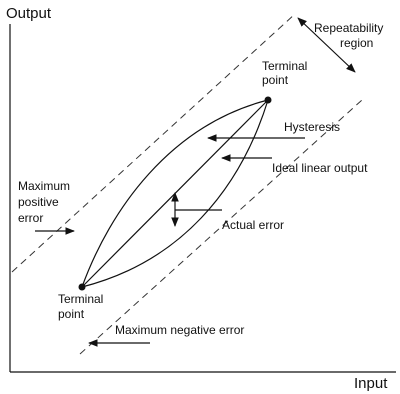 This screenshot has width=400, height=394. Describe the element at coordinates (326, 45) in the screenshot. I see `repeatability-arrow` at that location.